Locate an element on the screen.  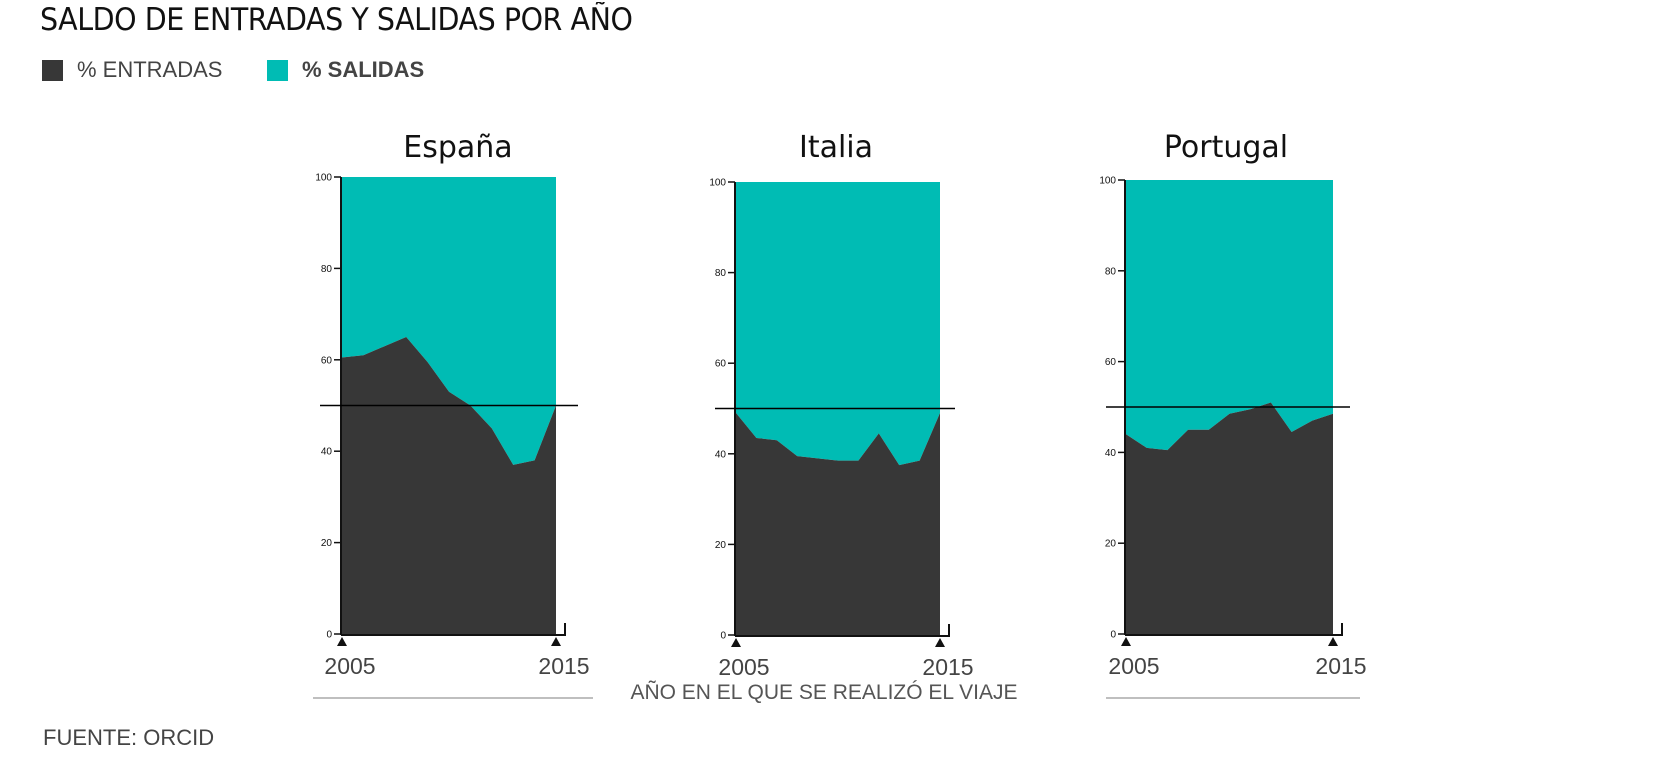
panel-title-italia: Italia is located at coordinates (836, 147).